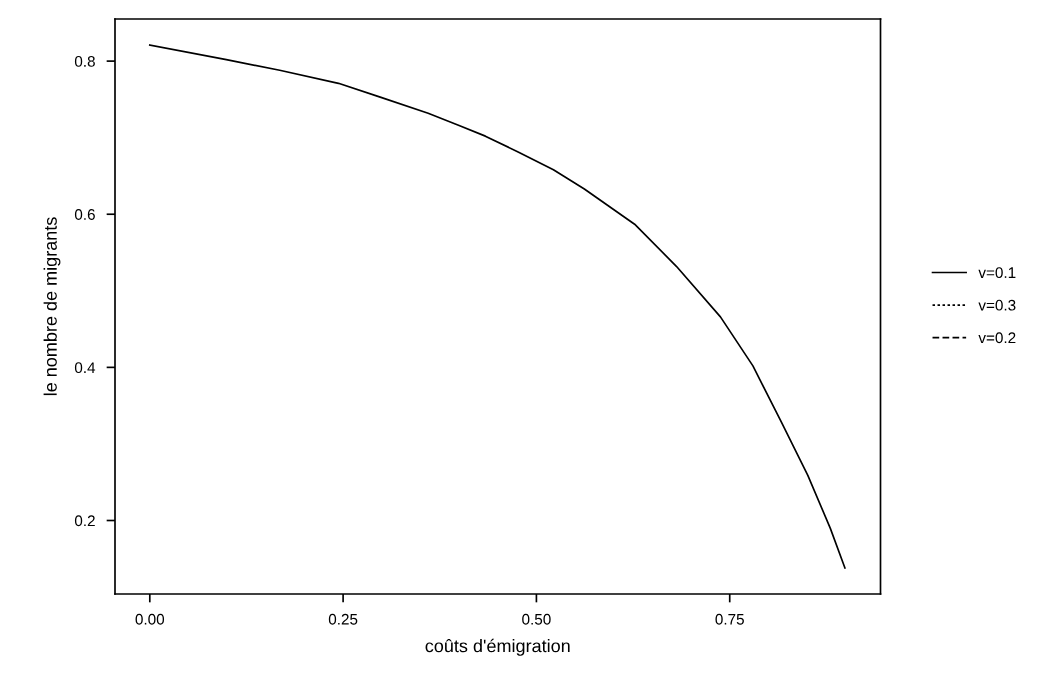  I want to click on y-tick-label: 0.2, so click(84, 521).